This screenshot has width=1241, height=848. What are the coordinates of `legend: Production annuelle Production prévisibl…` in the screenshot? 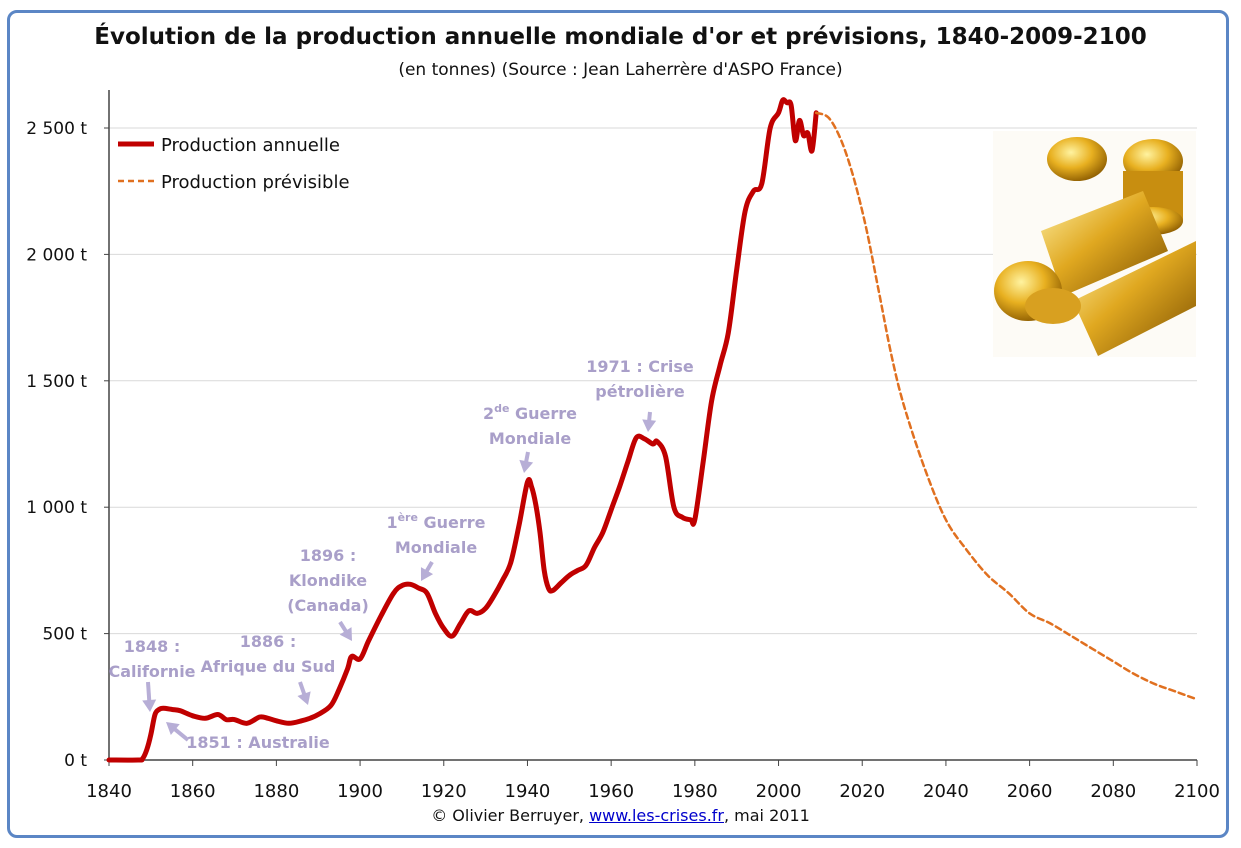 It's located at (234, 164).